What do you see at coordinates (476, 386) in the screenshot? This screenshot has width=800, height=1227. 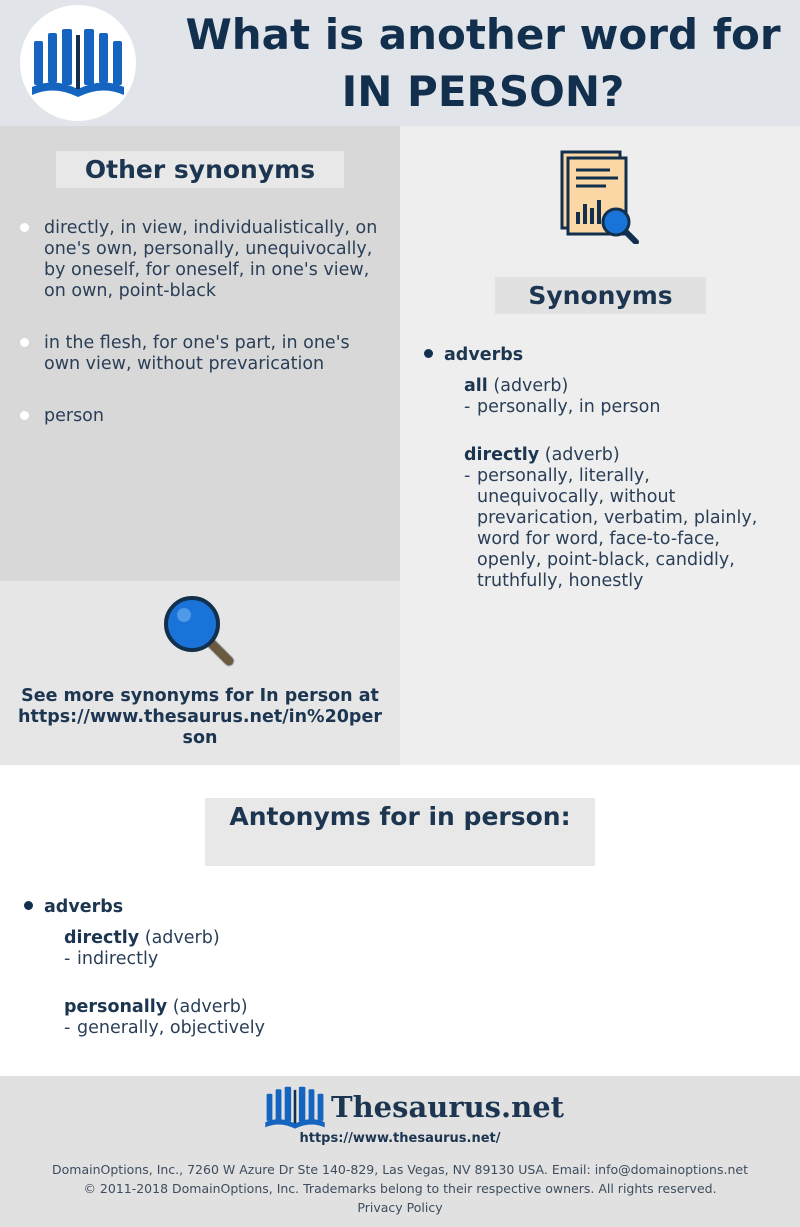 I see `entry-word: all` at bounding box center [476, 386].